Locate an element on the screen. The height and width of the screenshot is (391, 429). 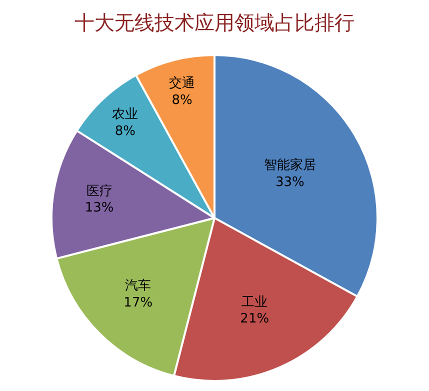
slice-label: 交通 is located at coordinates (182, 83).